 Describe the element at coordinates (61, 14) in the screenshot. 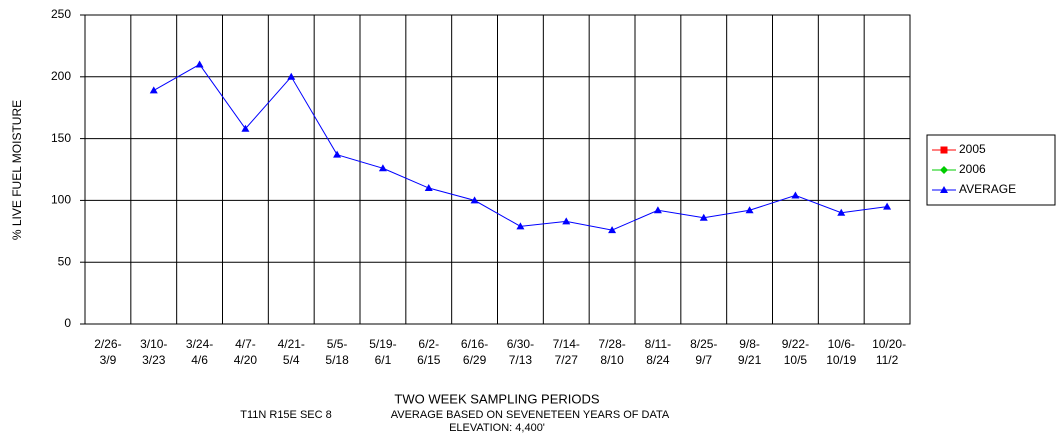

I see `y-tick-label: 250` at that location.